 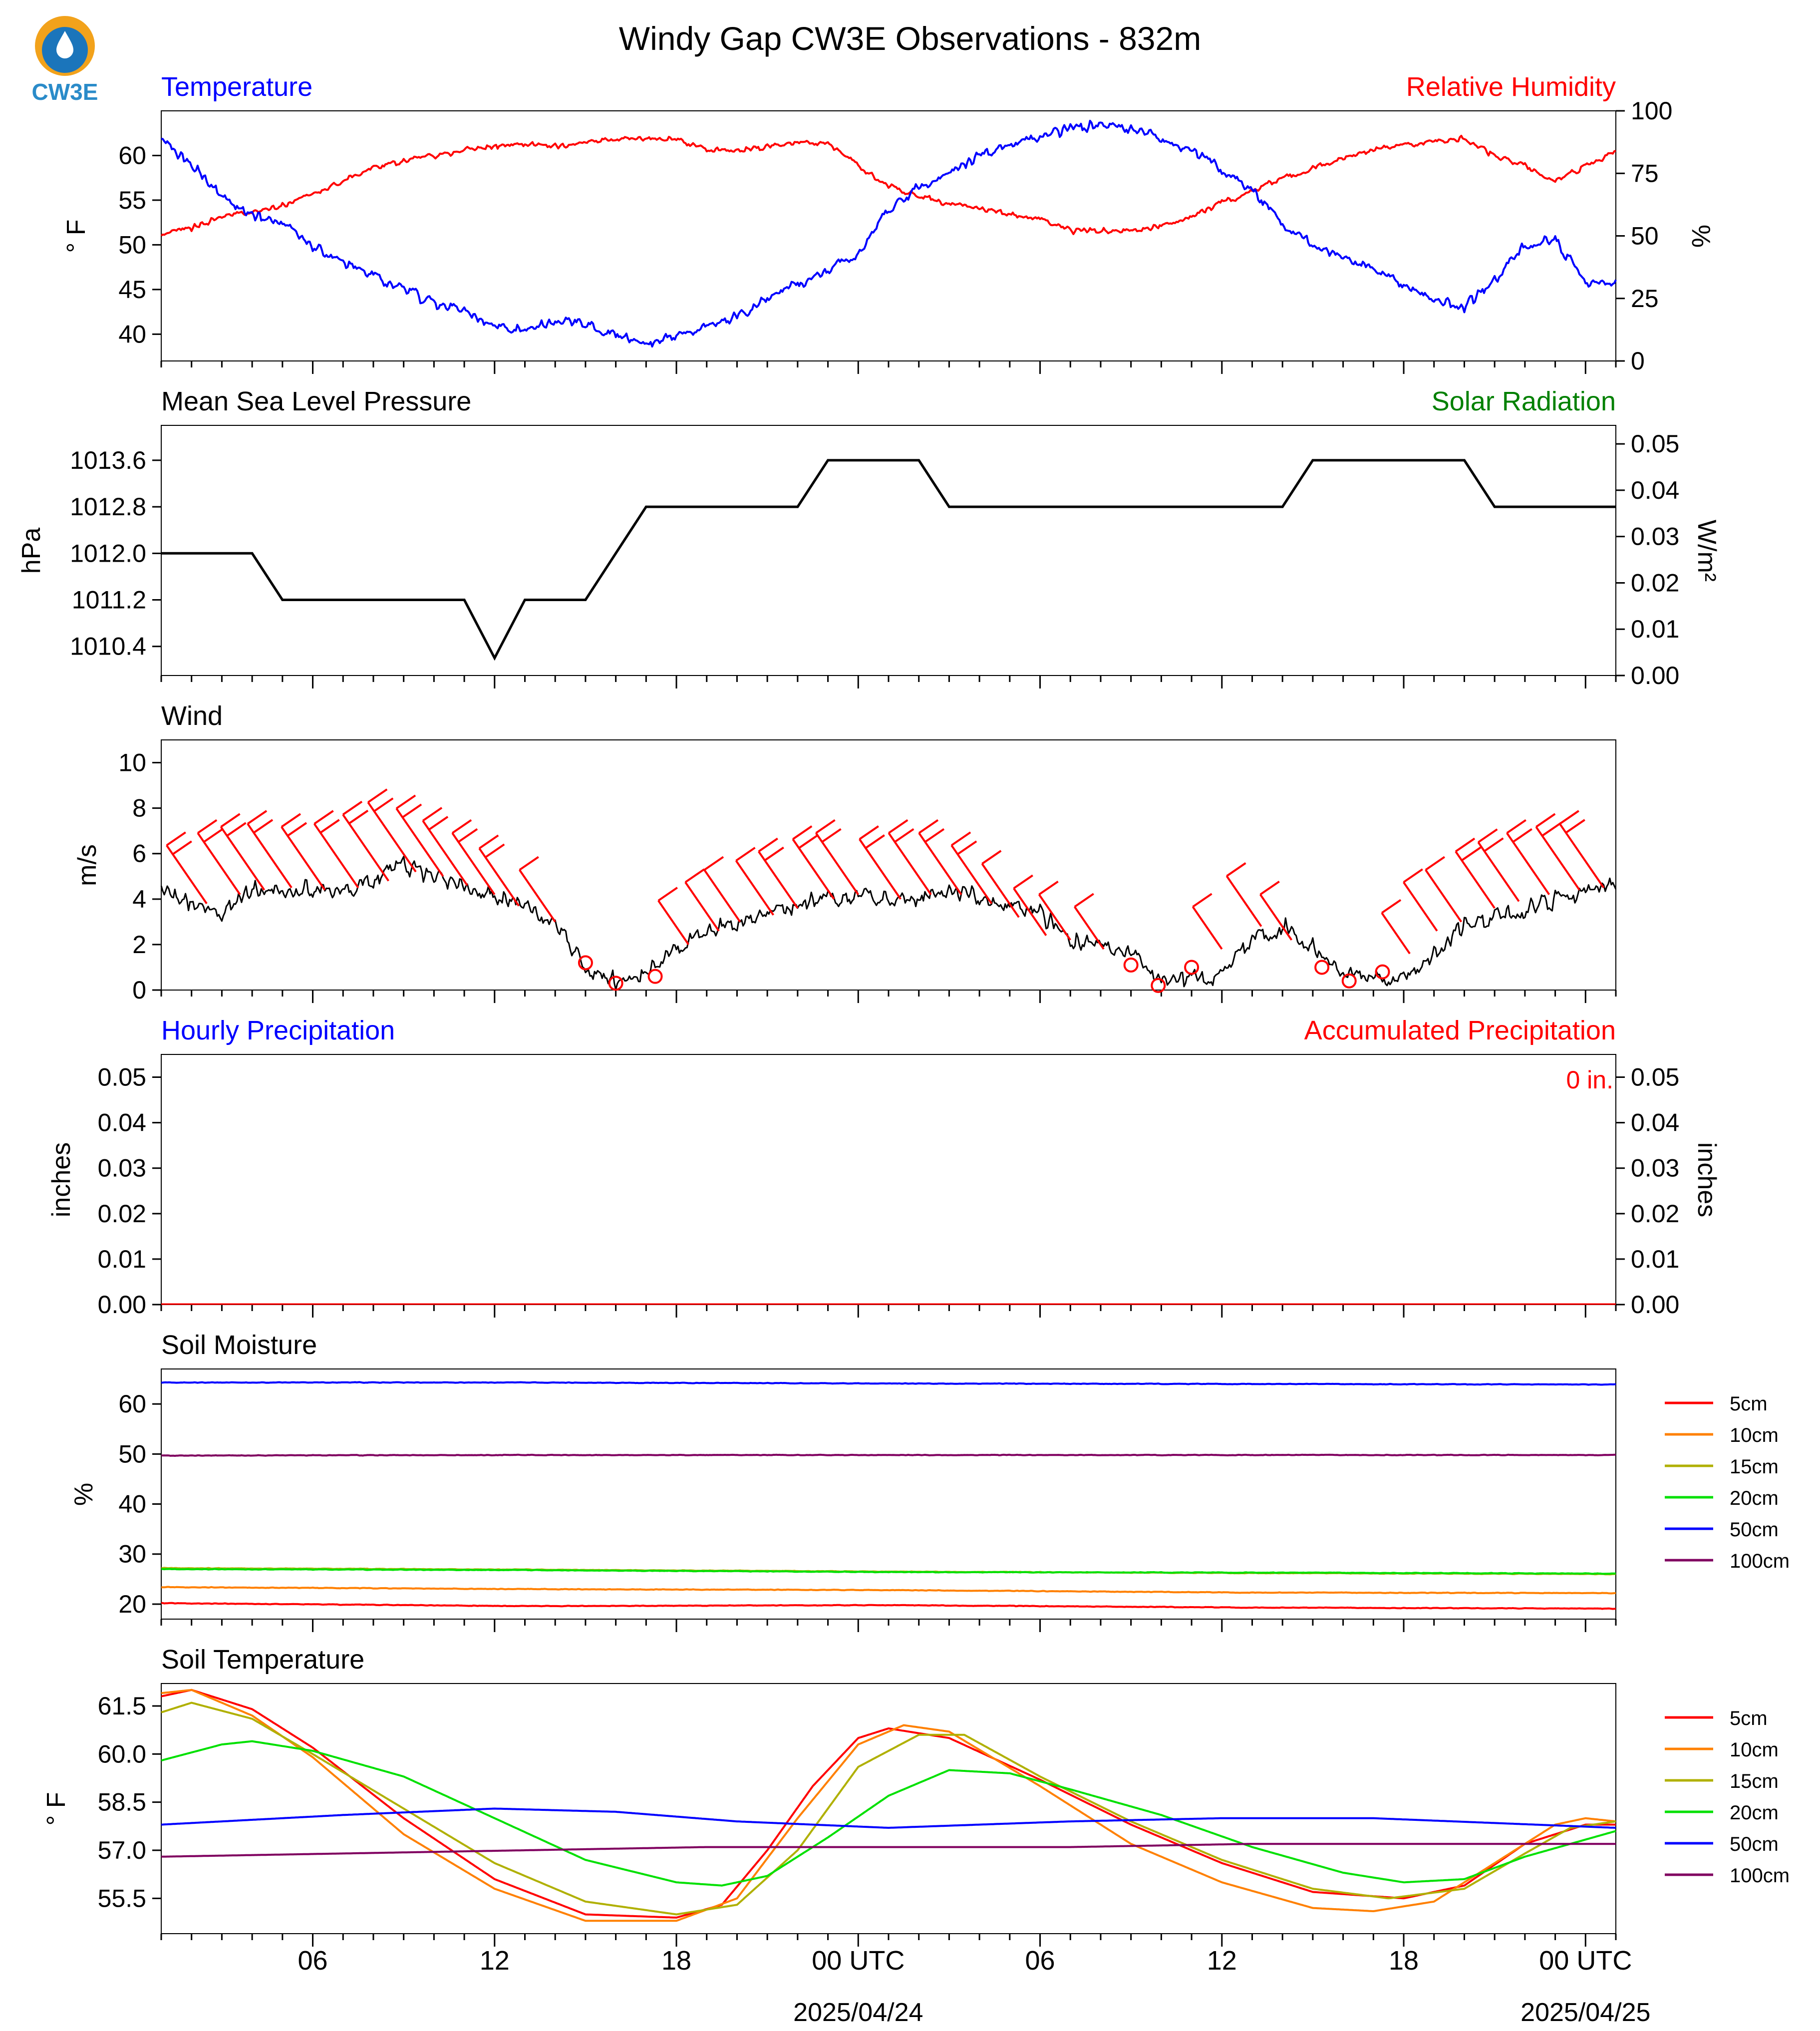 I want to click on solar-ylabel: W/m², so click(x=1706, y=551).